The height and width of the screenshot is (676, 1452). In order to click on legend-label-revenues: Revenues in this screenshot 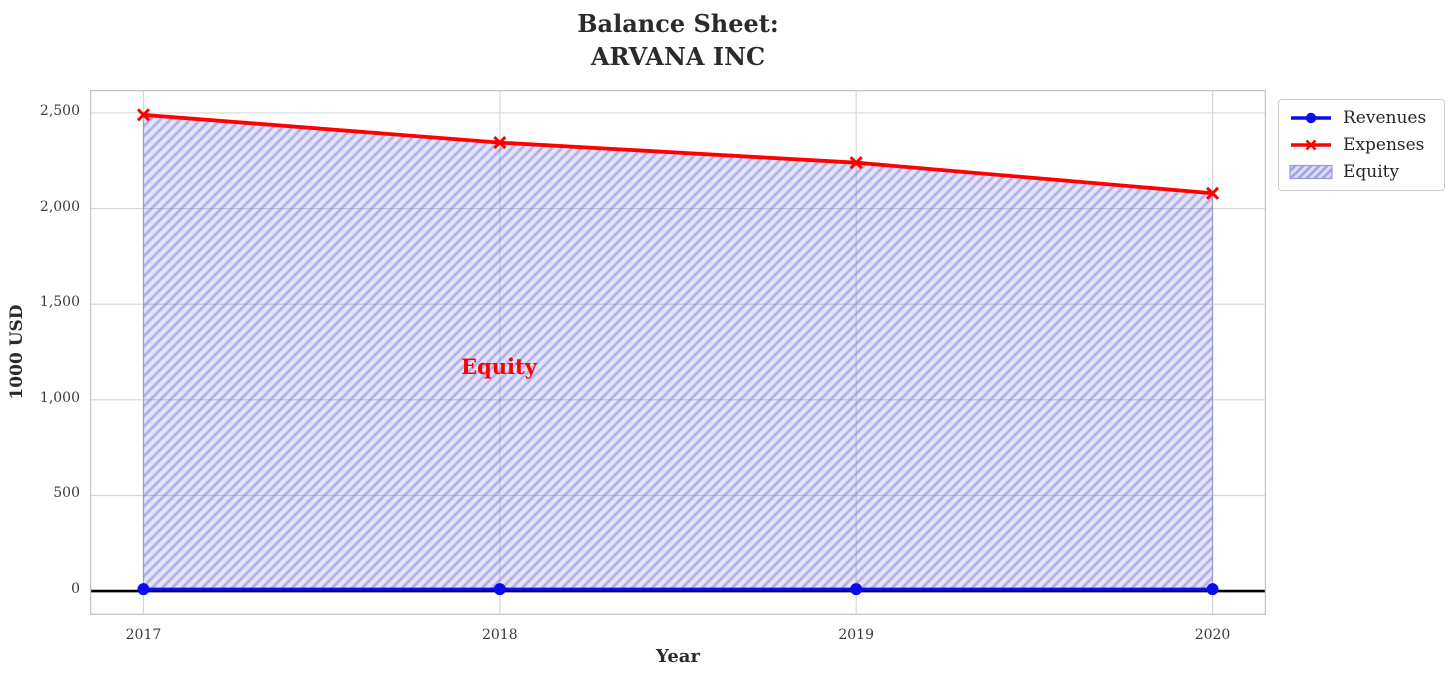, I will do `click(1385, 118)`.